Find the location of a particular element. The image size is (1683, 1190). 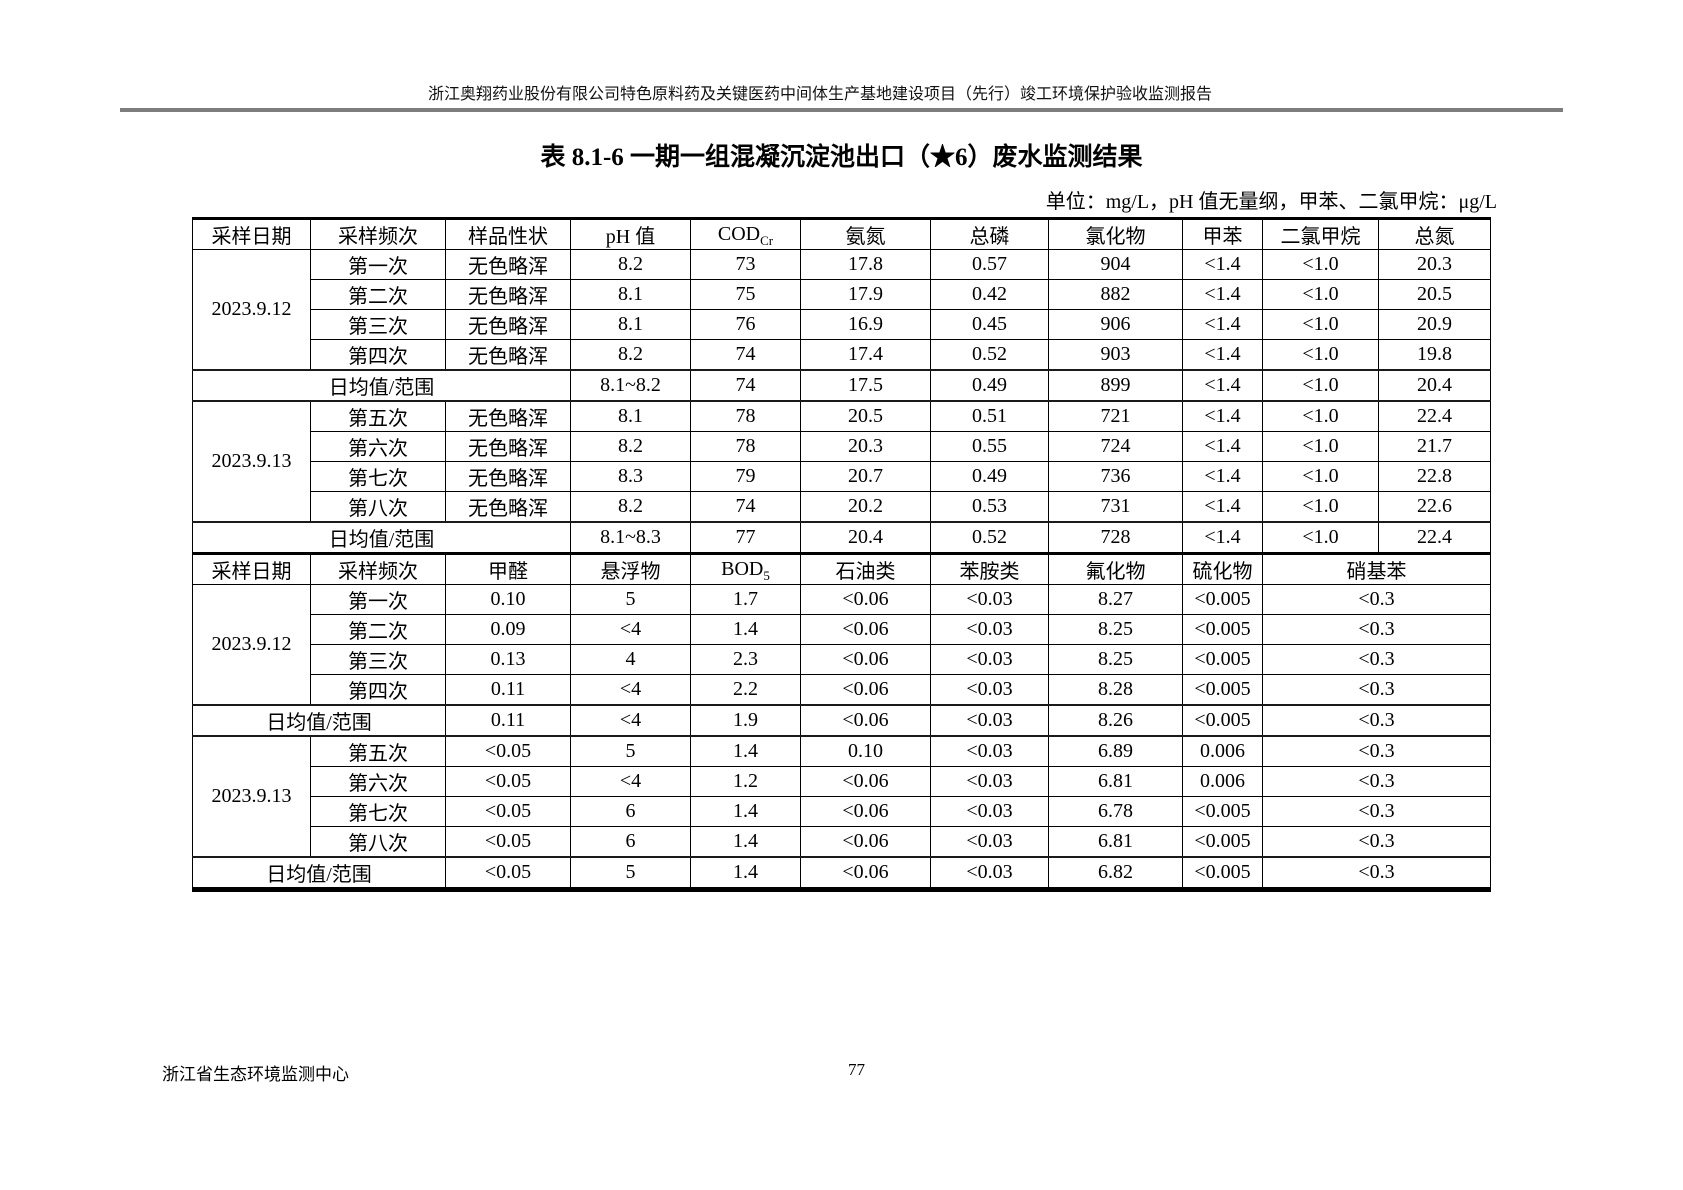

value-cell: 8.27 is located at coordinates (1115, 599).